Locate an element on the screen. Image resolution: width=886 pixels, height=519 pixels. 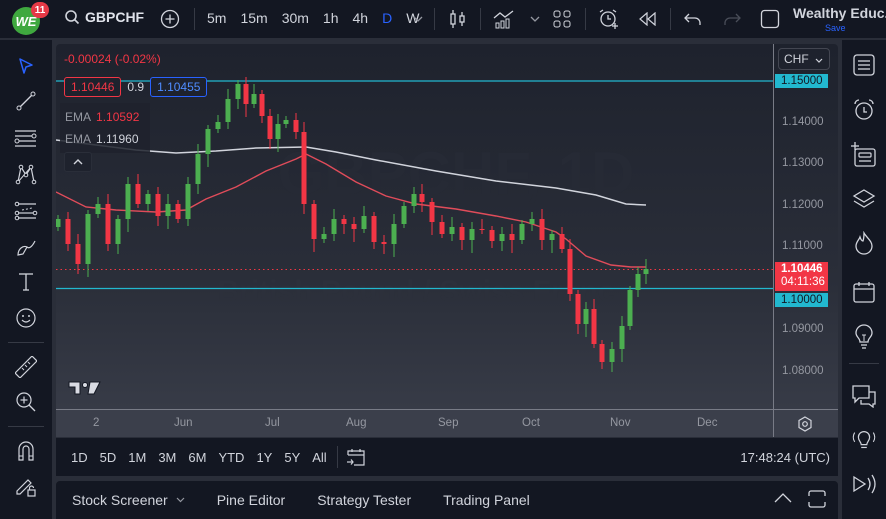
tab-pine-editor: Pine Editor is located at coordinates (251, 500).